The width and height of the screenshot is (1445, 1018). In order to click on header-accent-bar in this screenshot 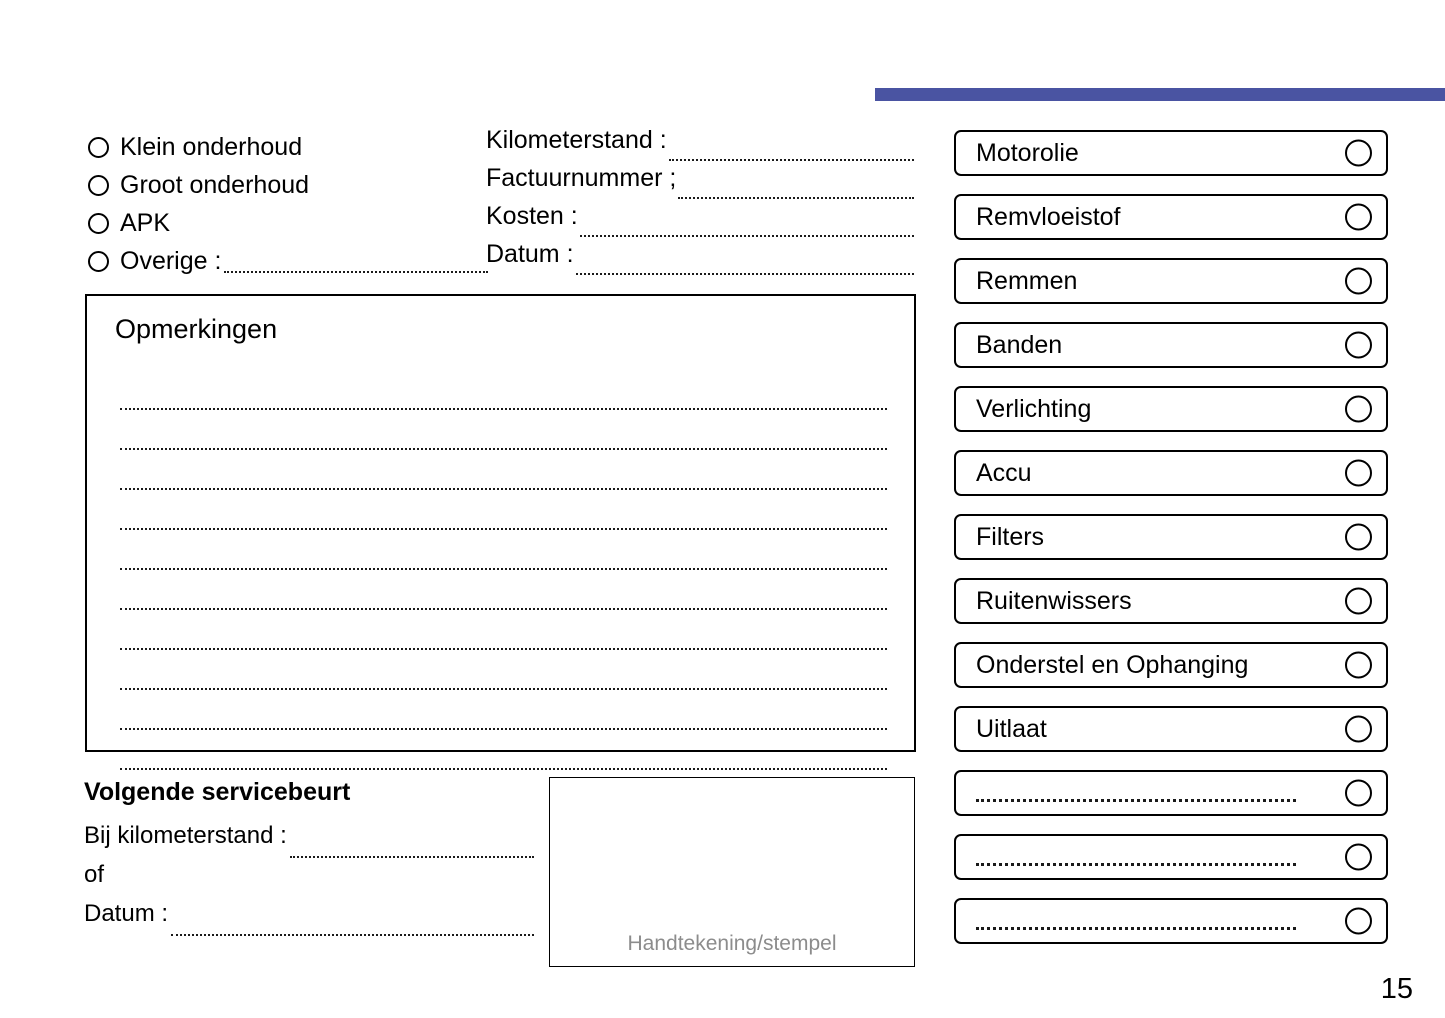, I will do `click(1160, 94)`.